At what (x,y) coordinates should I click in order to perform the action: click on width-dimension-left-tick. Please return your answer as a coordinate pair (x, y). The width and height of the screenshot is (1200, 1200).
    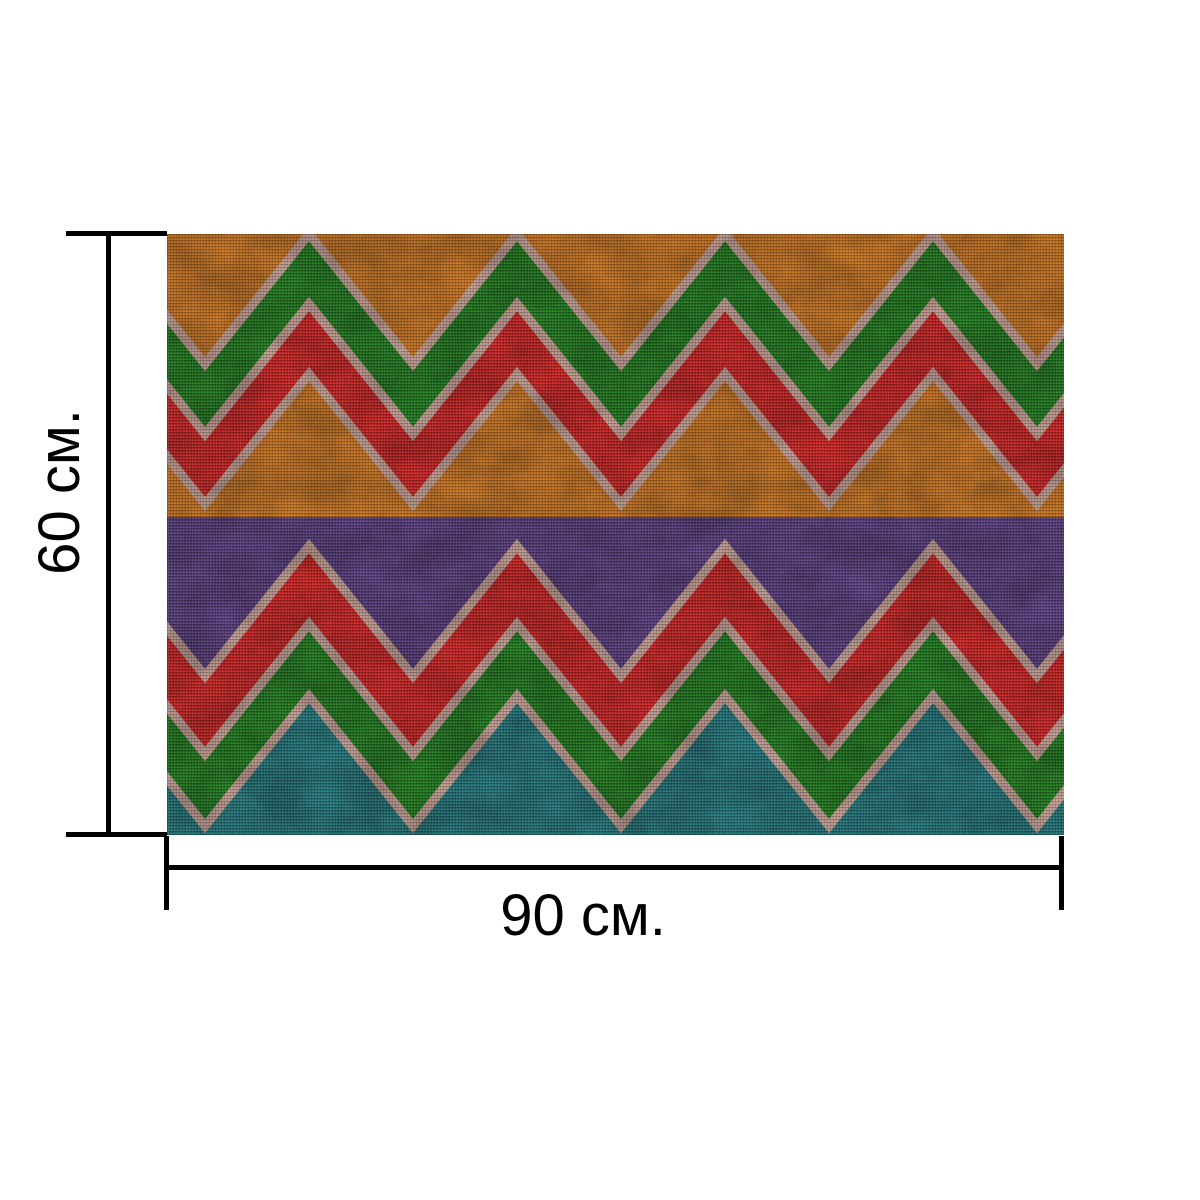
    Looking at the image, I should click on (166, 873).